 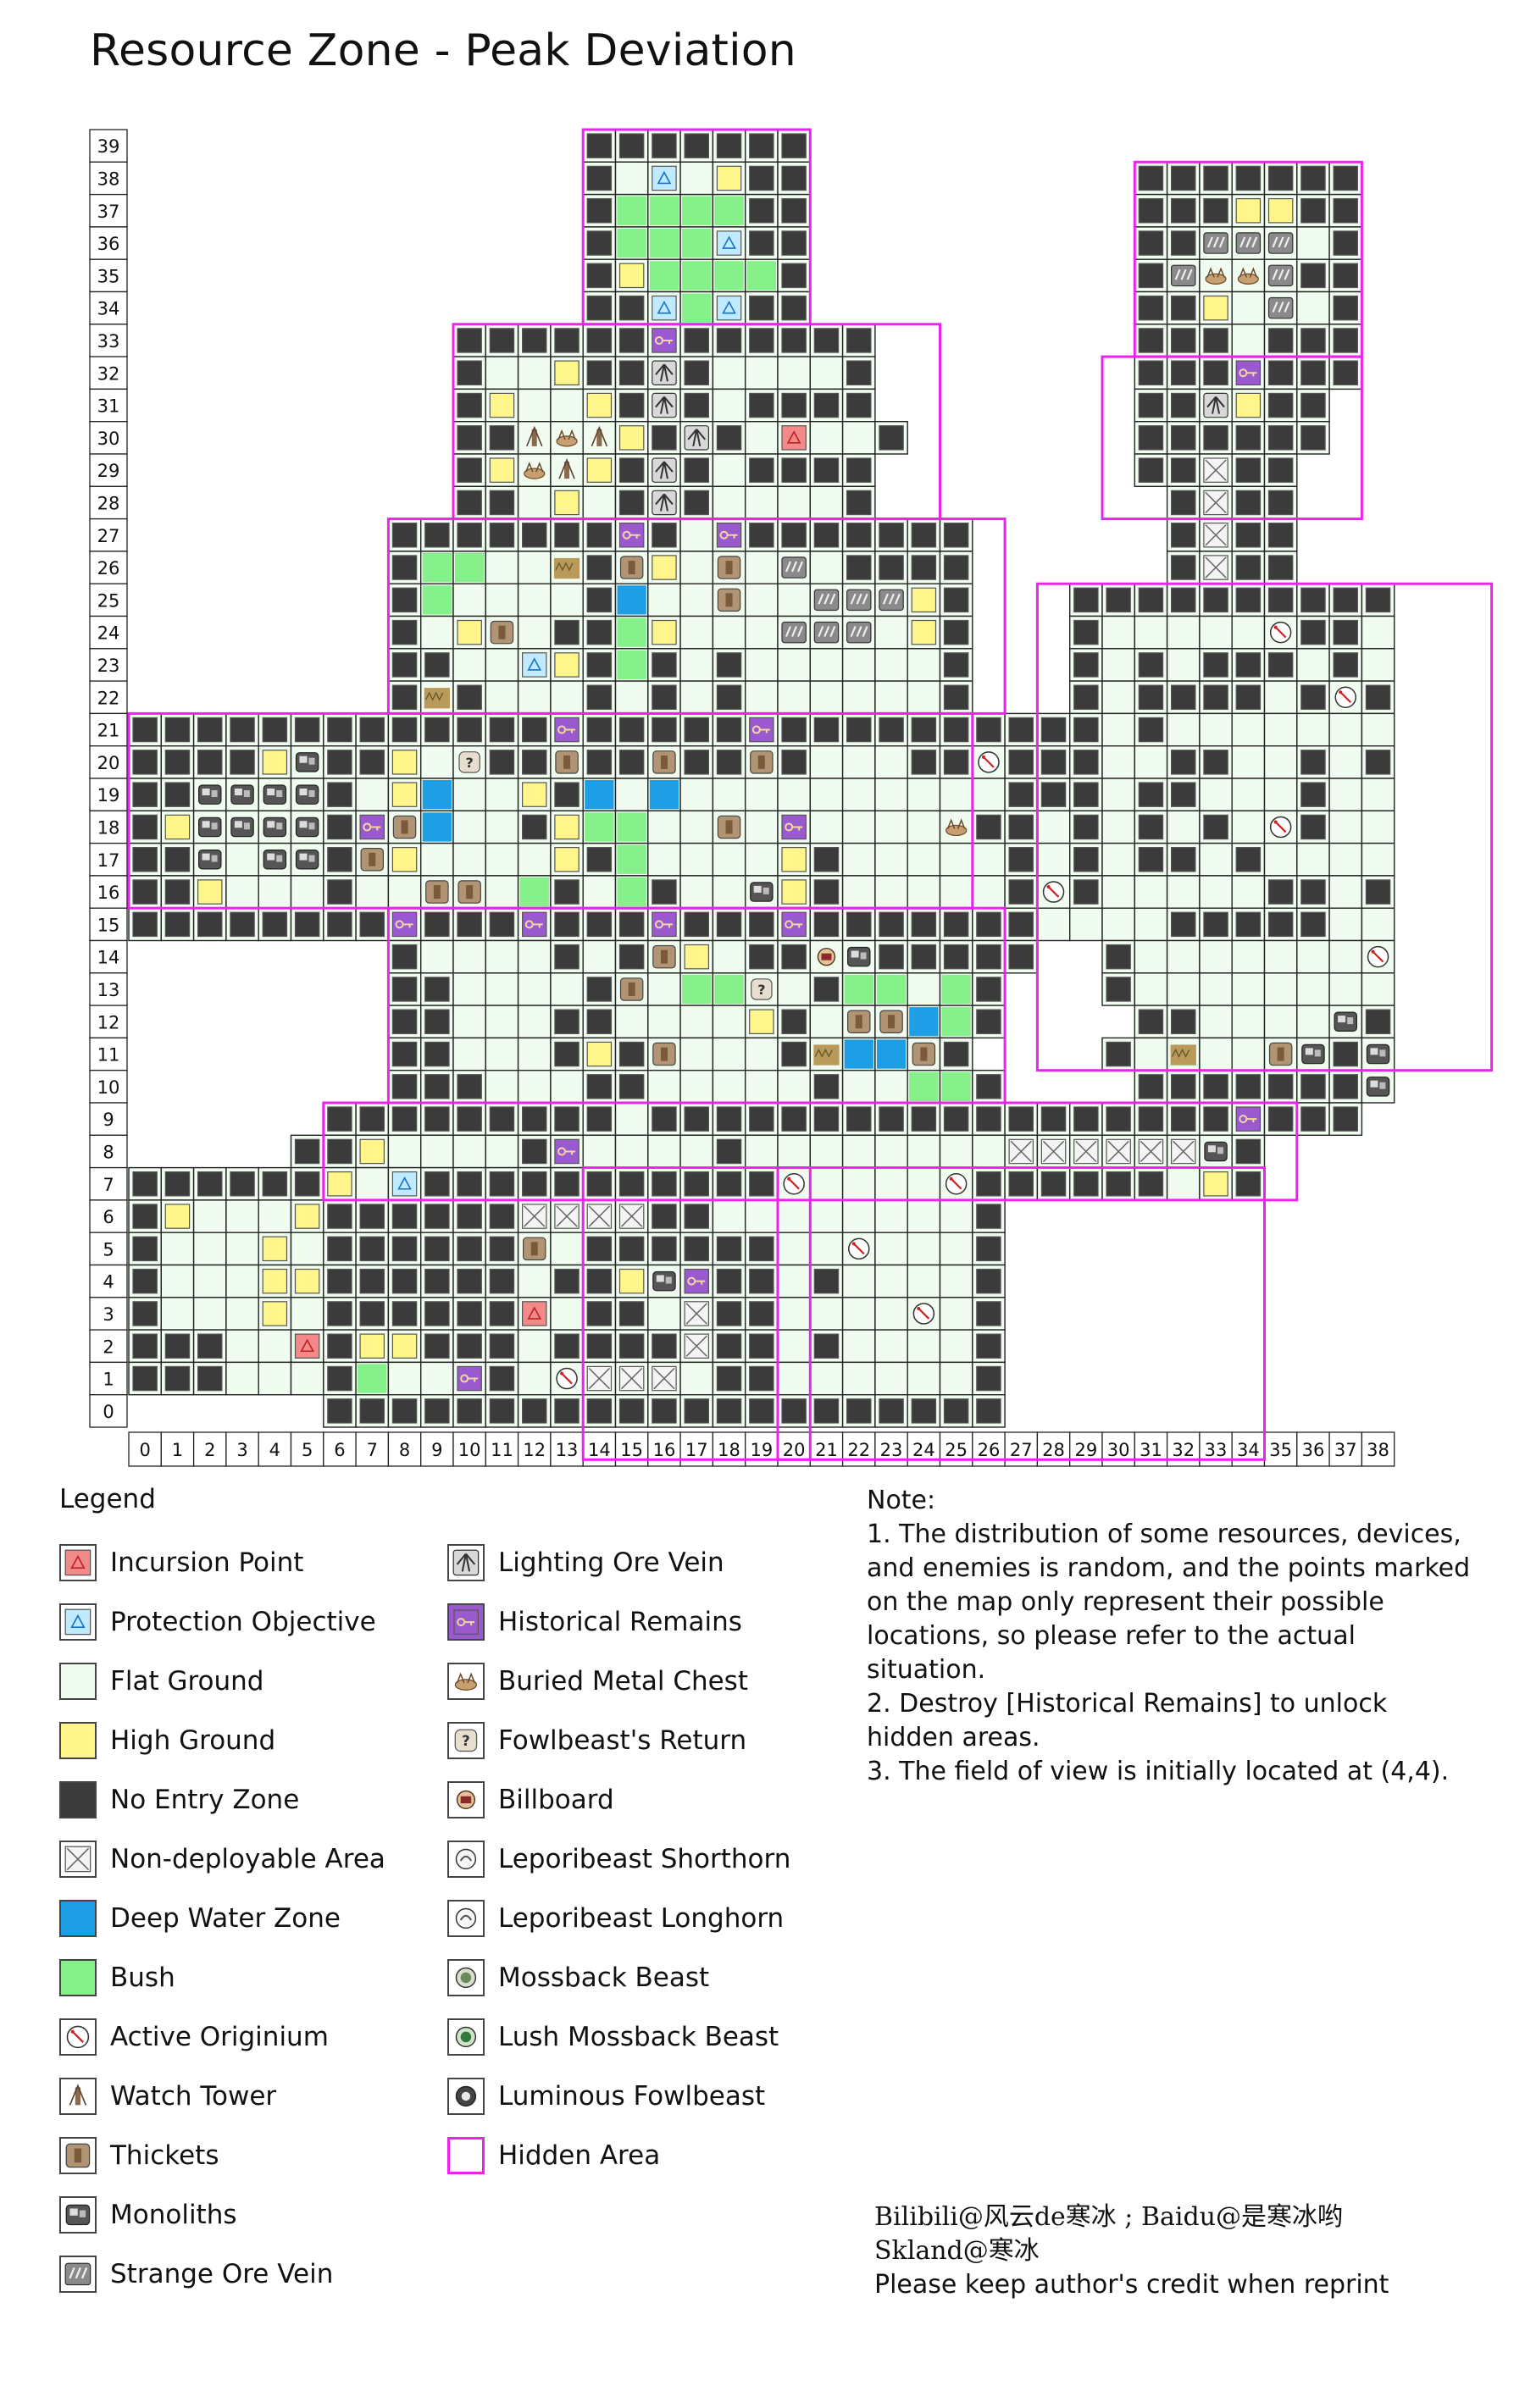 I want to click on svg-text: 37, so click(x=108, y=212).